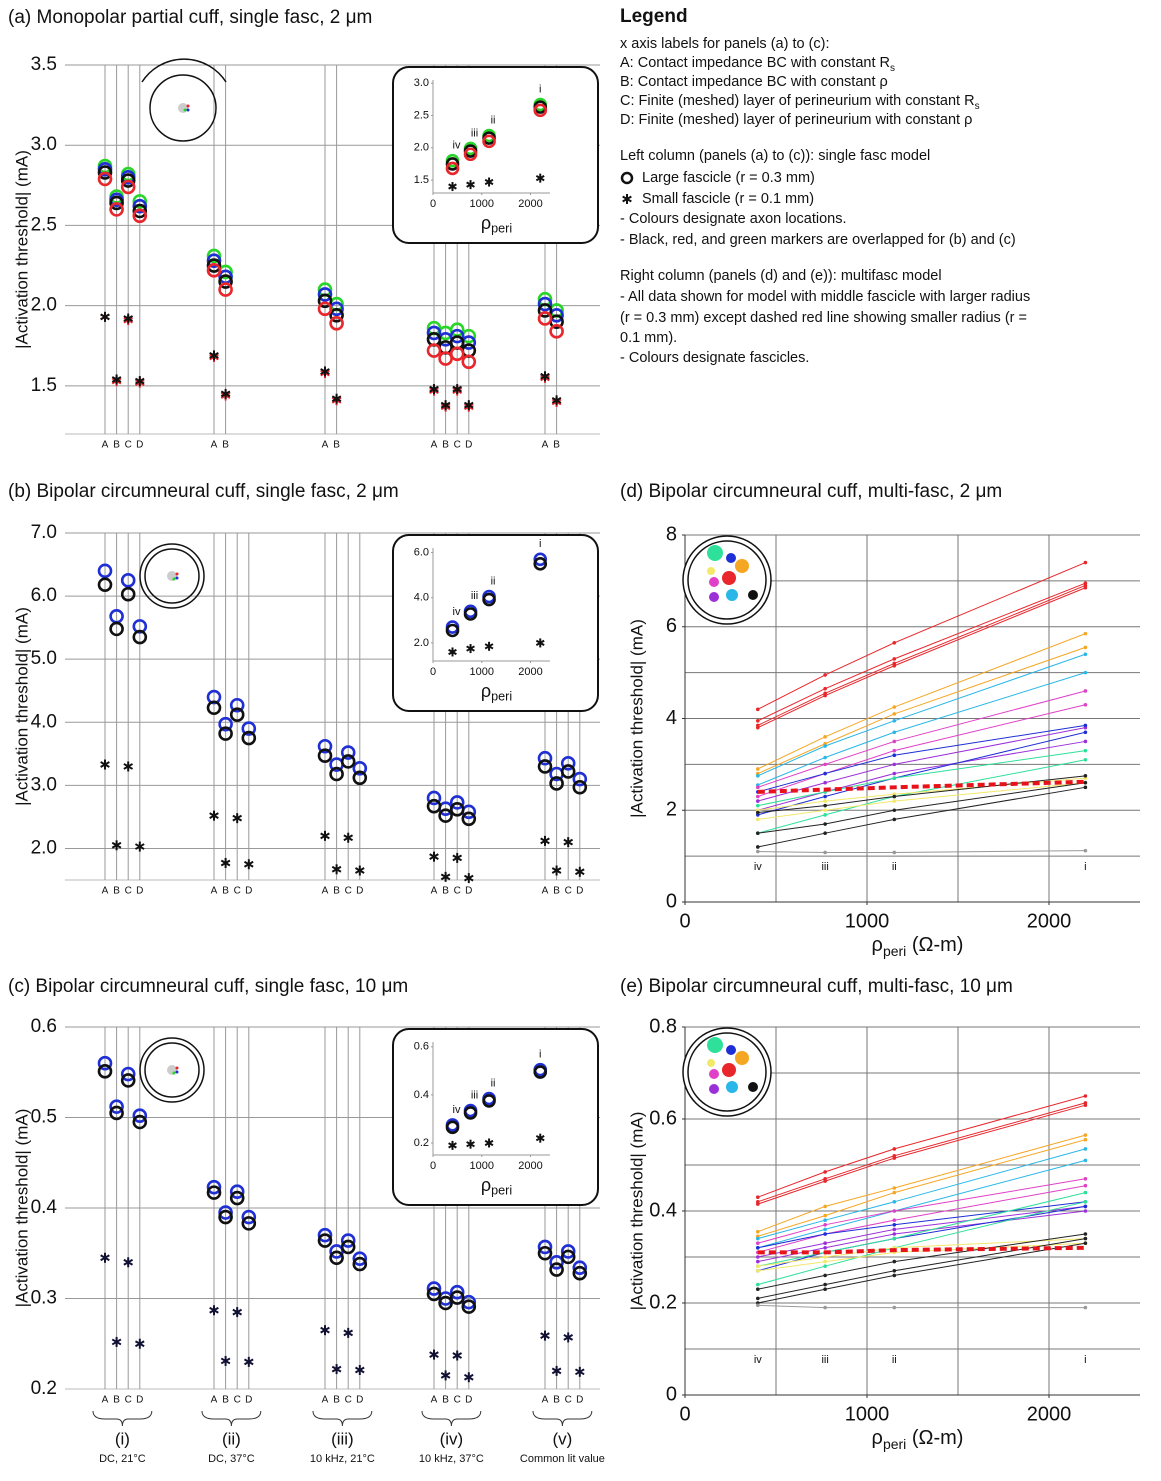 This screenshot has height=1481, width=1161. What do you see at coordinates (733, 219) in the screenshot?
I see `legend-line: - Colours designate axon locations.` at bounding box center [733, 219].